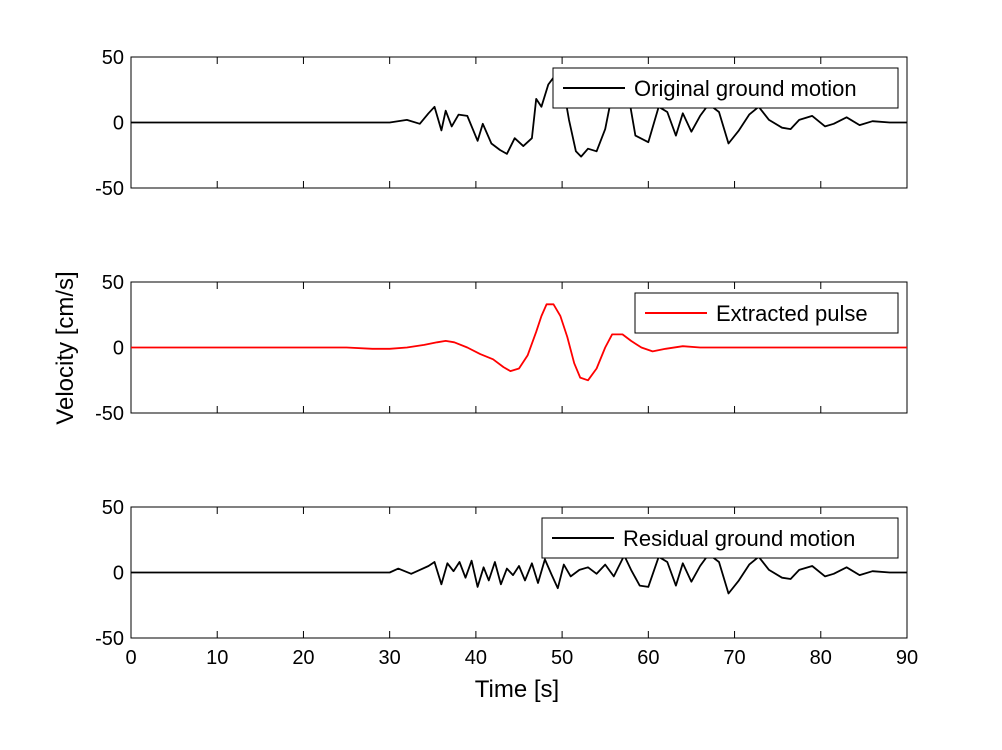 The width and height of the screenshot is (1002, 750). Describe the element at coordinates (648, 658) in the screenshot. I see `x-tick-label: 60` at that location.